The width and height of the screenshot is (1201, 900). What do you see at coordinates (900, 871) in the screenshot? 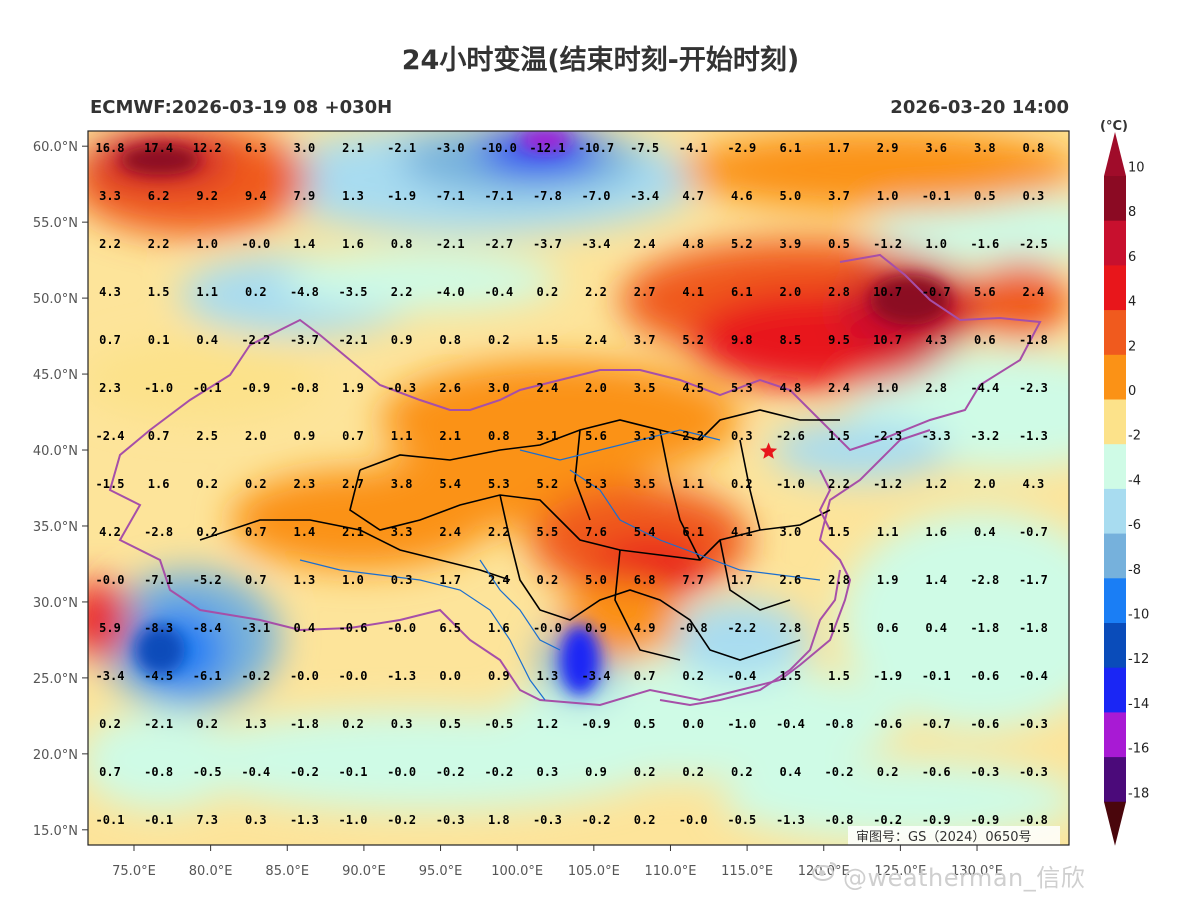
I see `lon-label: 125.0°E` at bounding box center [900, 871].